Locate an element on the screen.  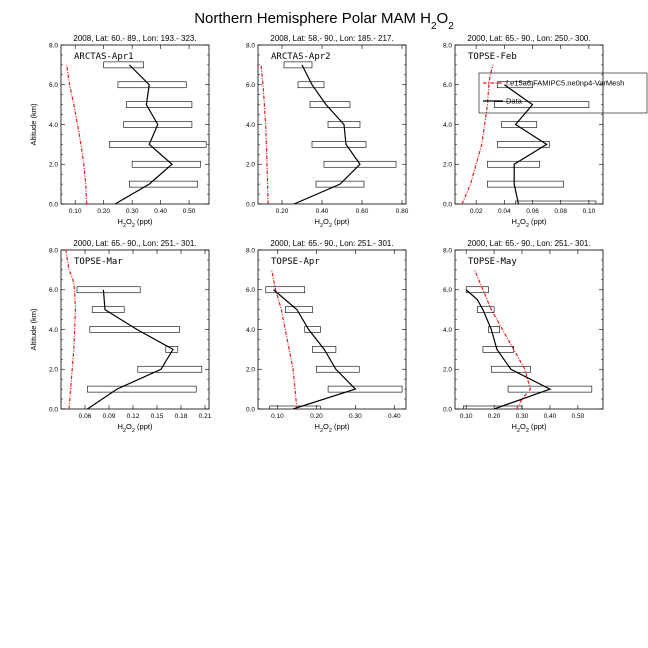
case-label: ARCTAS-Apr2 is located at coordinates (301, 57).